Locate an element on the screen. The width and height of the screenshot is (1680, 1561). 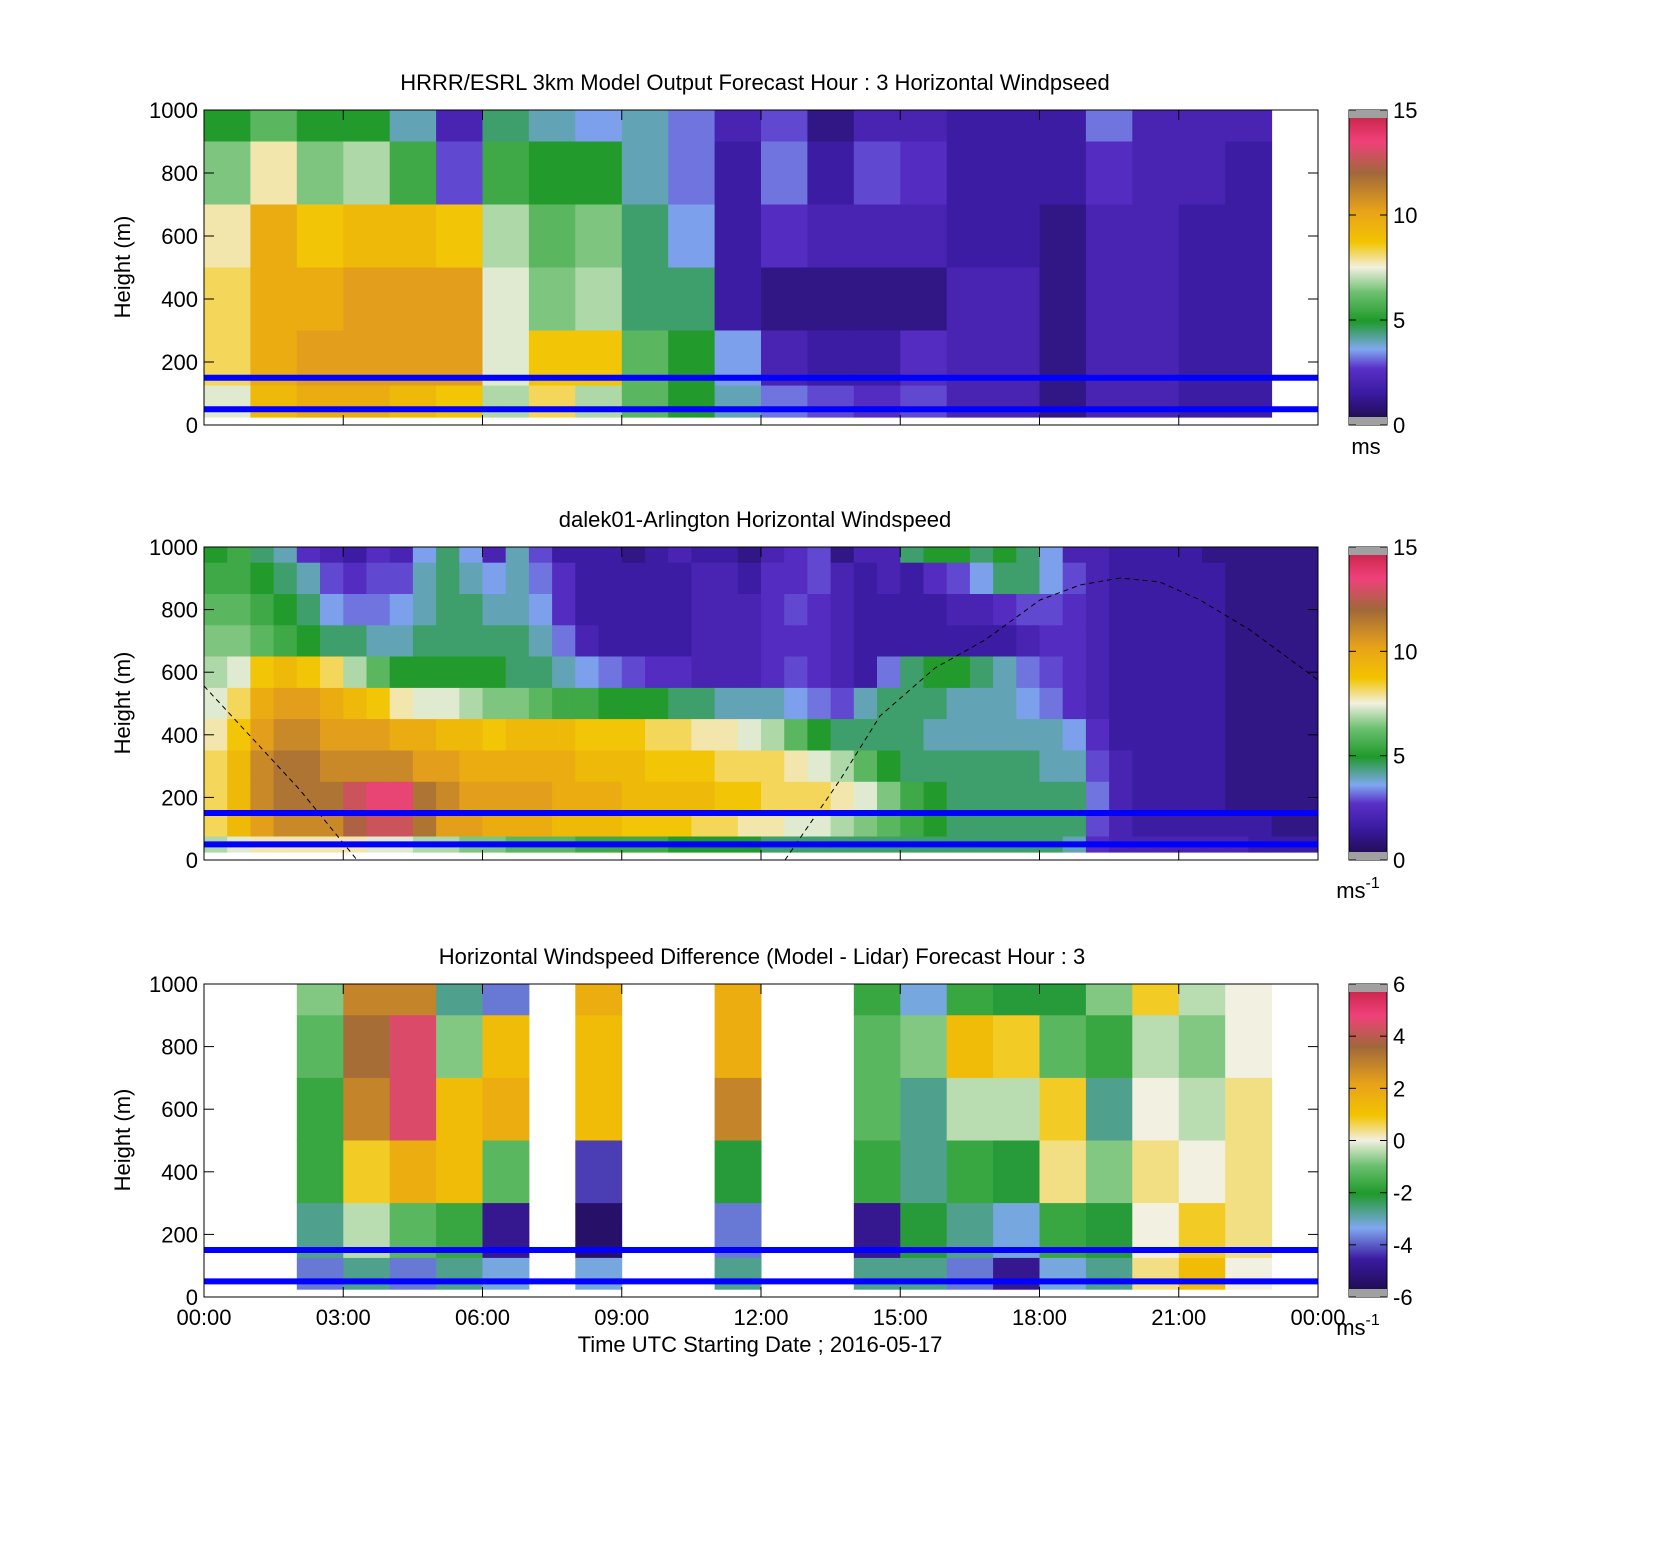
panel-lidar-reference-lines is located at coordinates (761, 829).